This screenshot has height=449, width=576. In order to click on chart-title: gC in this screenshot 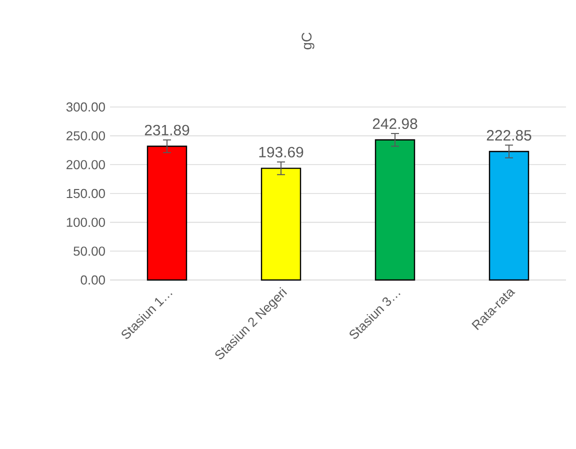, I will do `click(308, 41)`.